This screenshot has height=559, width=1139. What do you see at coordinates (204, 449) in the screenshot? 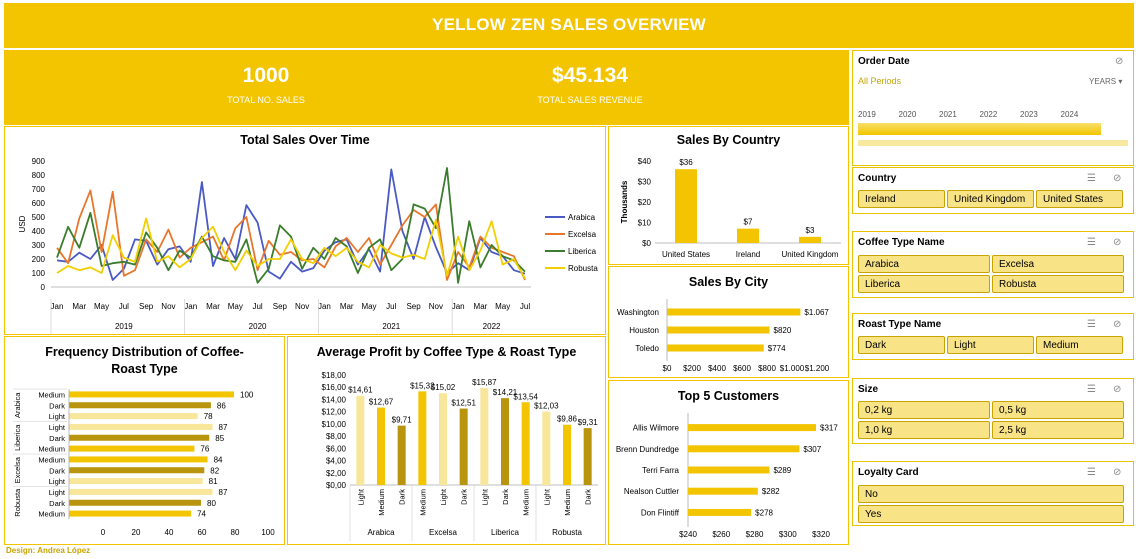
I see `data-label: 76` at bounding box center [204, 449].